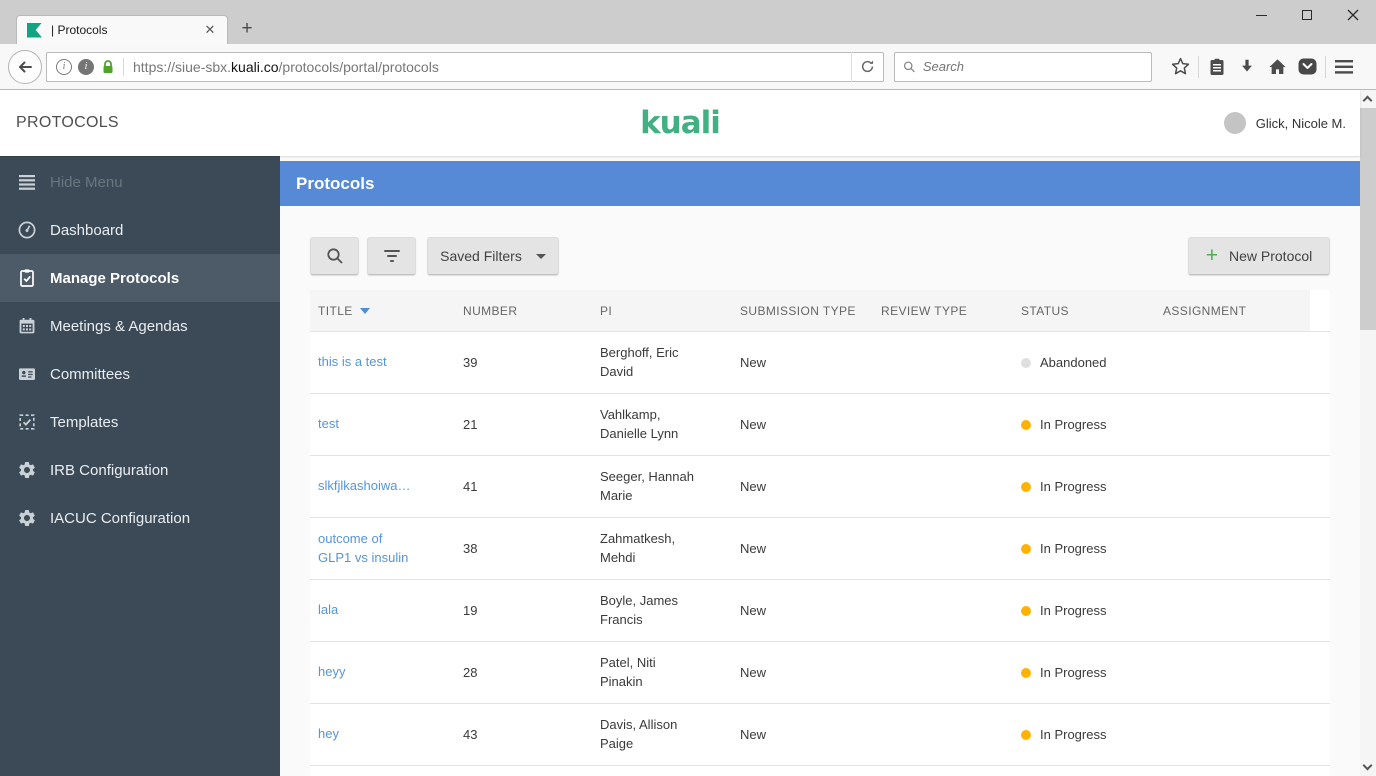  Describe the element at coordinates (64, 66) in the screenshot. I see `page-info-icon: i` at that location.